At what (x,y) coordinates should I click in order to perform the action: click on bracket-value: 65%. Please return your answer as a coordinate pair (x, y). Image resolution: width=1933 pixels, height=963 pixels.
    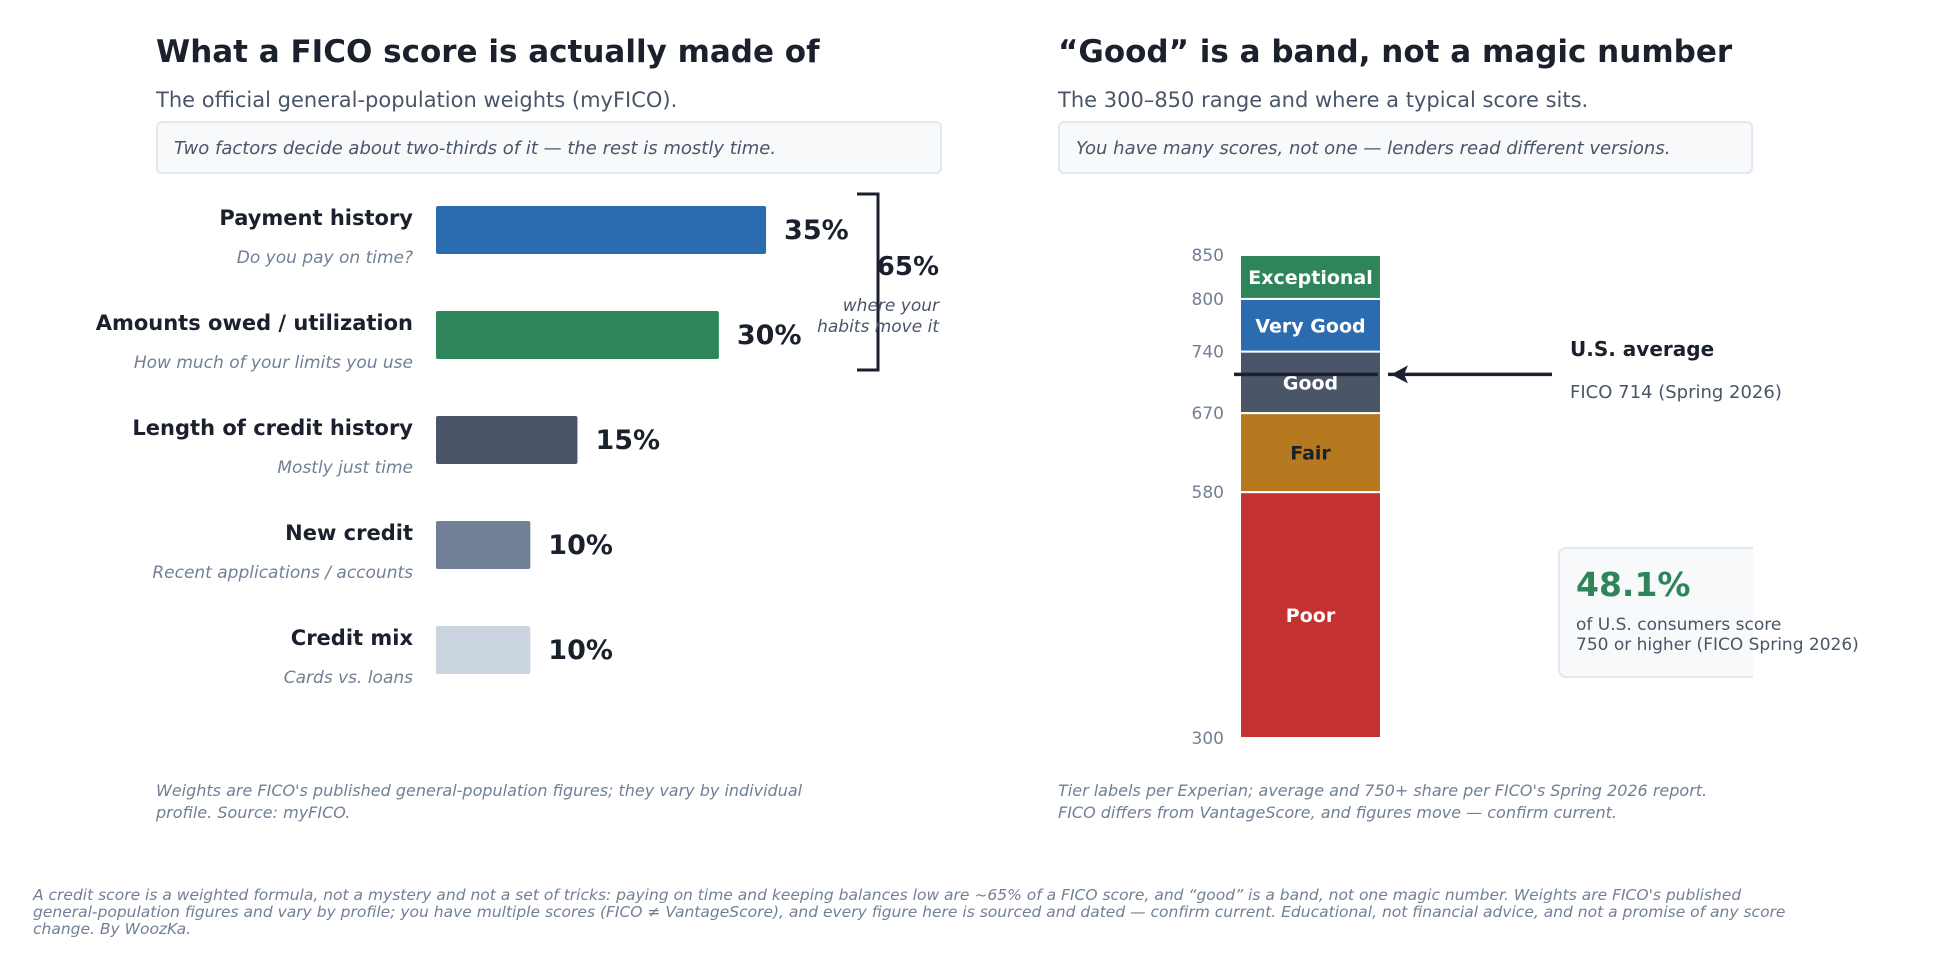
    Looking at the image, I should click on (908, 267).